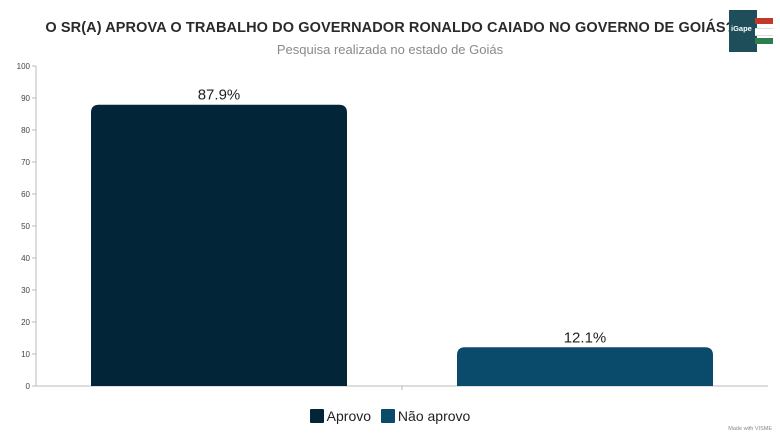 The image size is (780, 436). I want to click on legend-swatch-aprovo, so click(316, 416).